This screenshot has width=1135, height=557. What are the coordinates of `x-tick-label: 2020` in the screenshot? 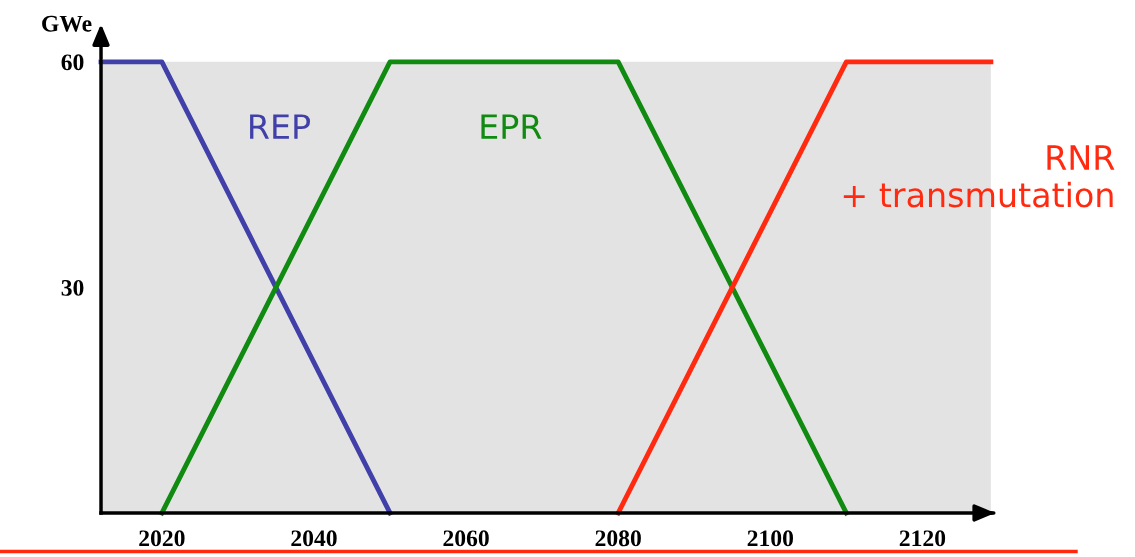 It's located at (162, 538).